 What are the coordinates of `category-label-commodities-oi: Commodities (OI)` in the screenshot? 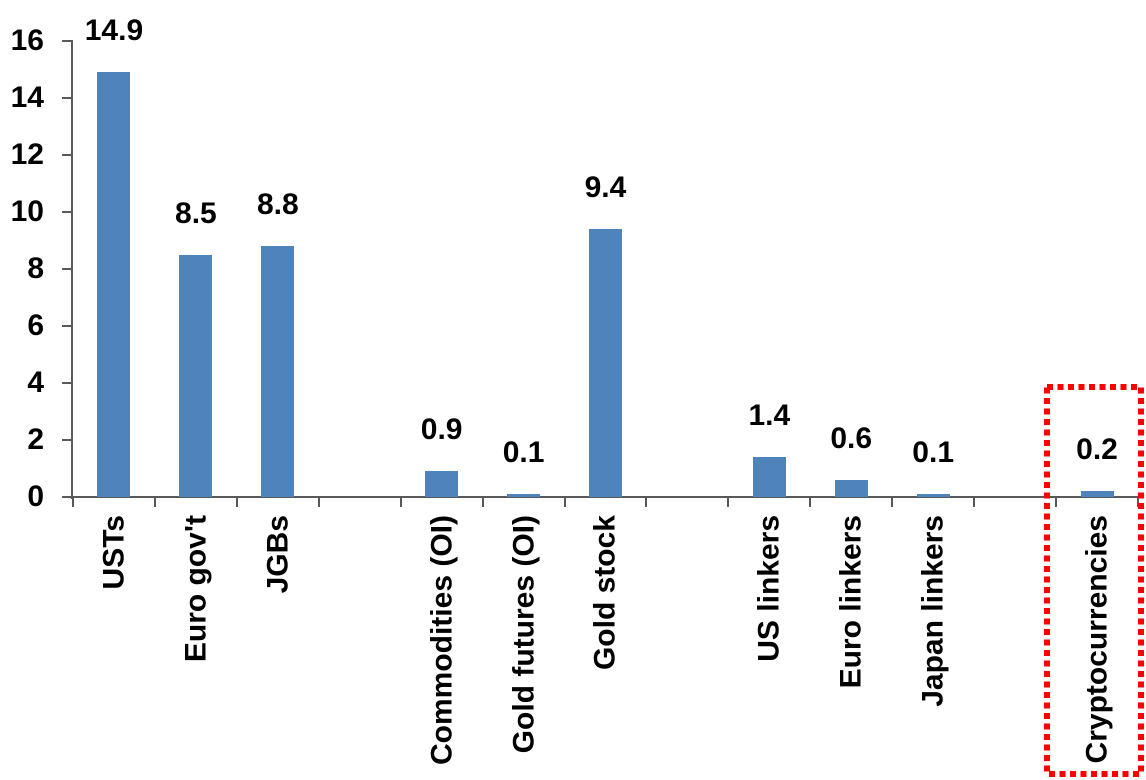 It's located at (442, 640).